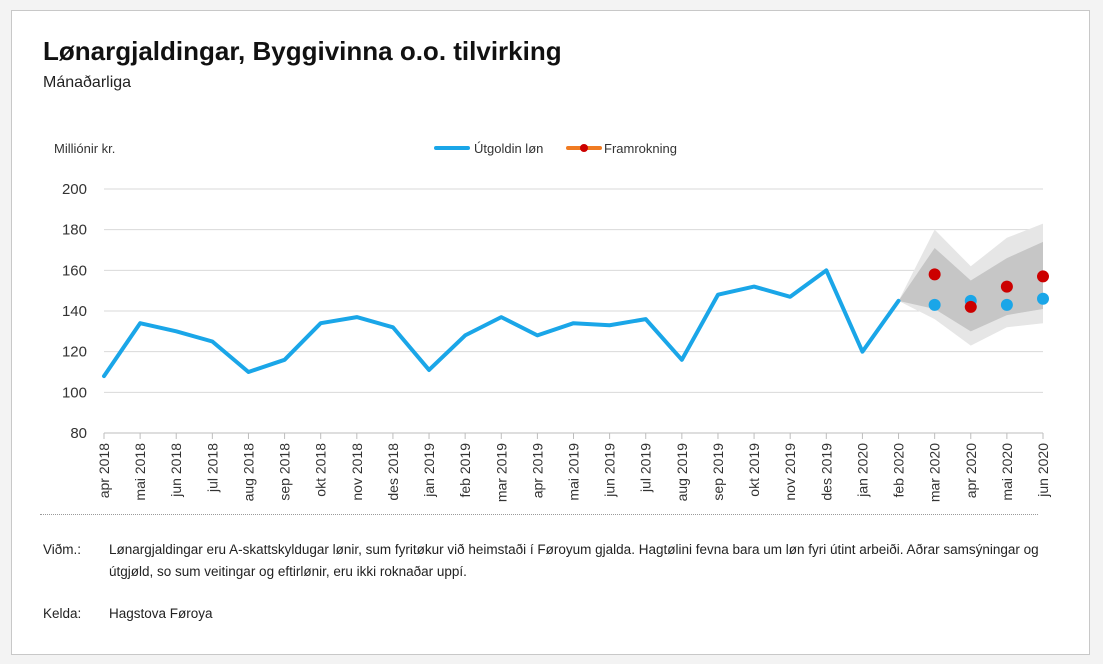  Describe the element at coordinates (176, 470) in the screenshot. I see `x-tick-label: jun 2018` at that location.